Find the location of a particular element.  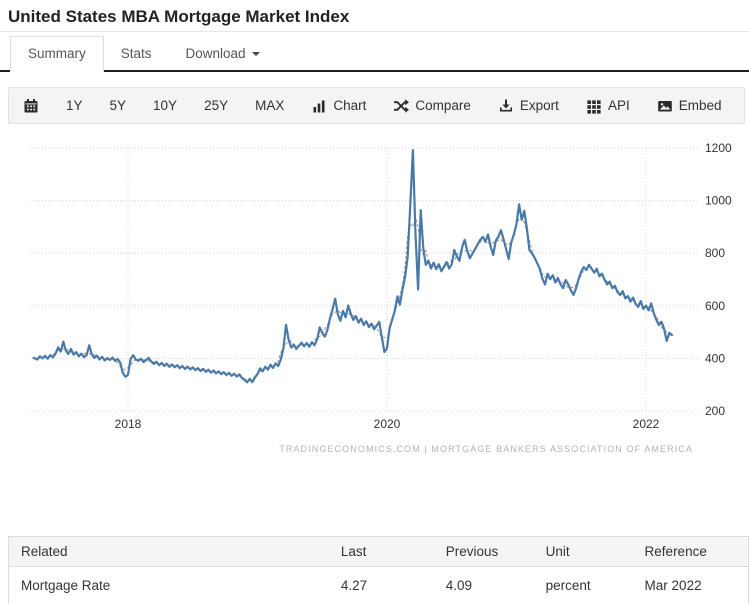

tab-download-label: Download is located at coordinates (215, 53).